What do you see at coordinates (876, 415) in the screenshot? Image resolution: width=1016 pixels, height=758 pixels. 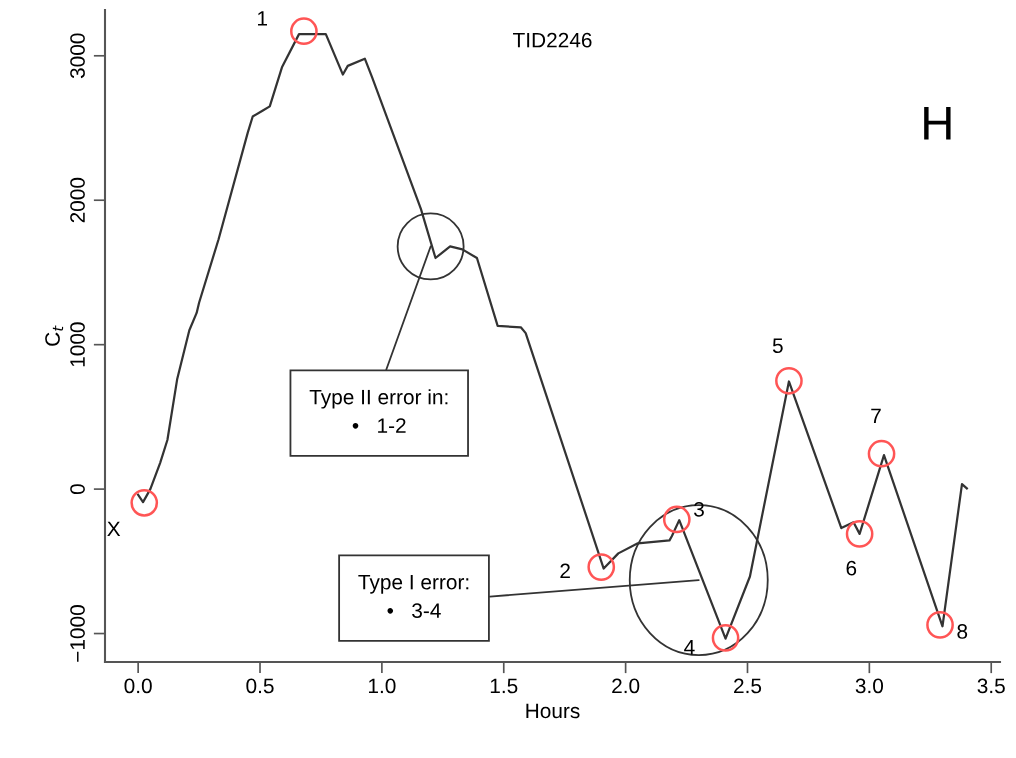 I see `annotation: 7` at bounding box center [876, 415].